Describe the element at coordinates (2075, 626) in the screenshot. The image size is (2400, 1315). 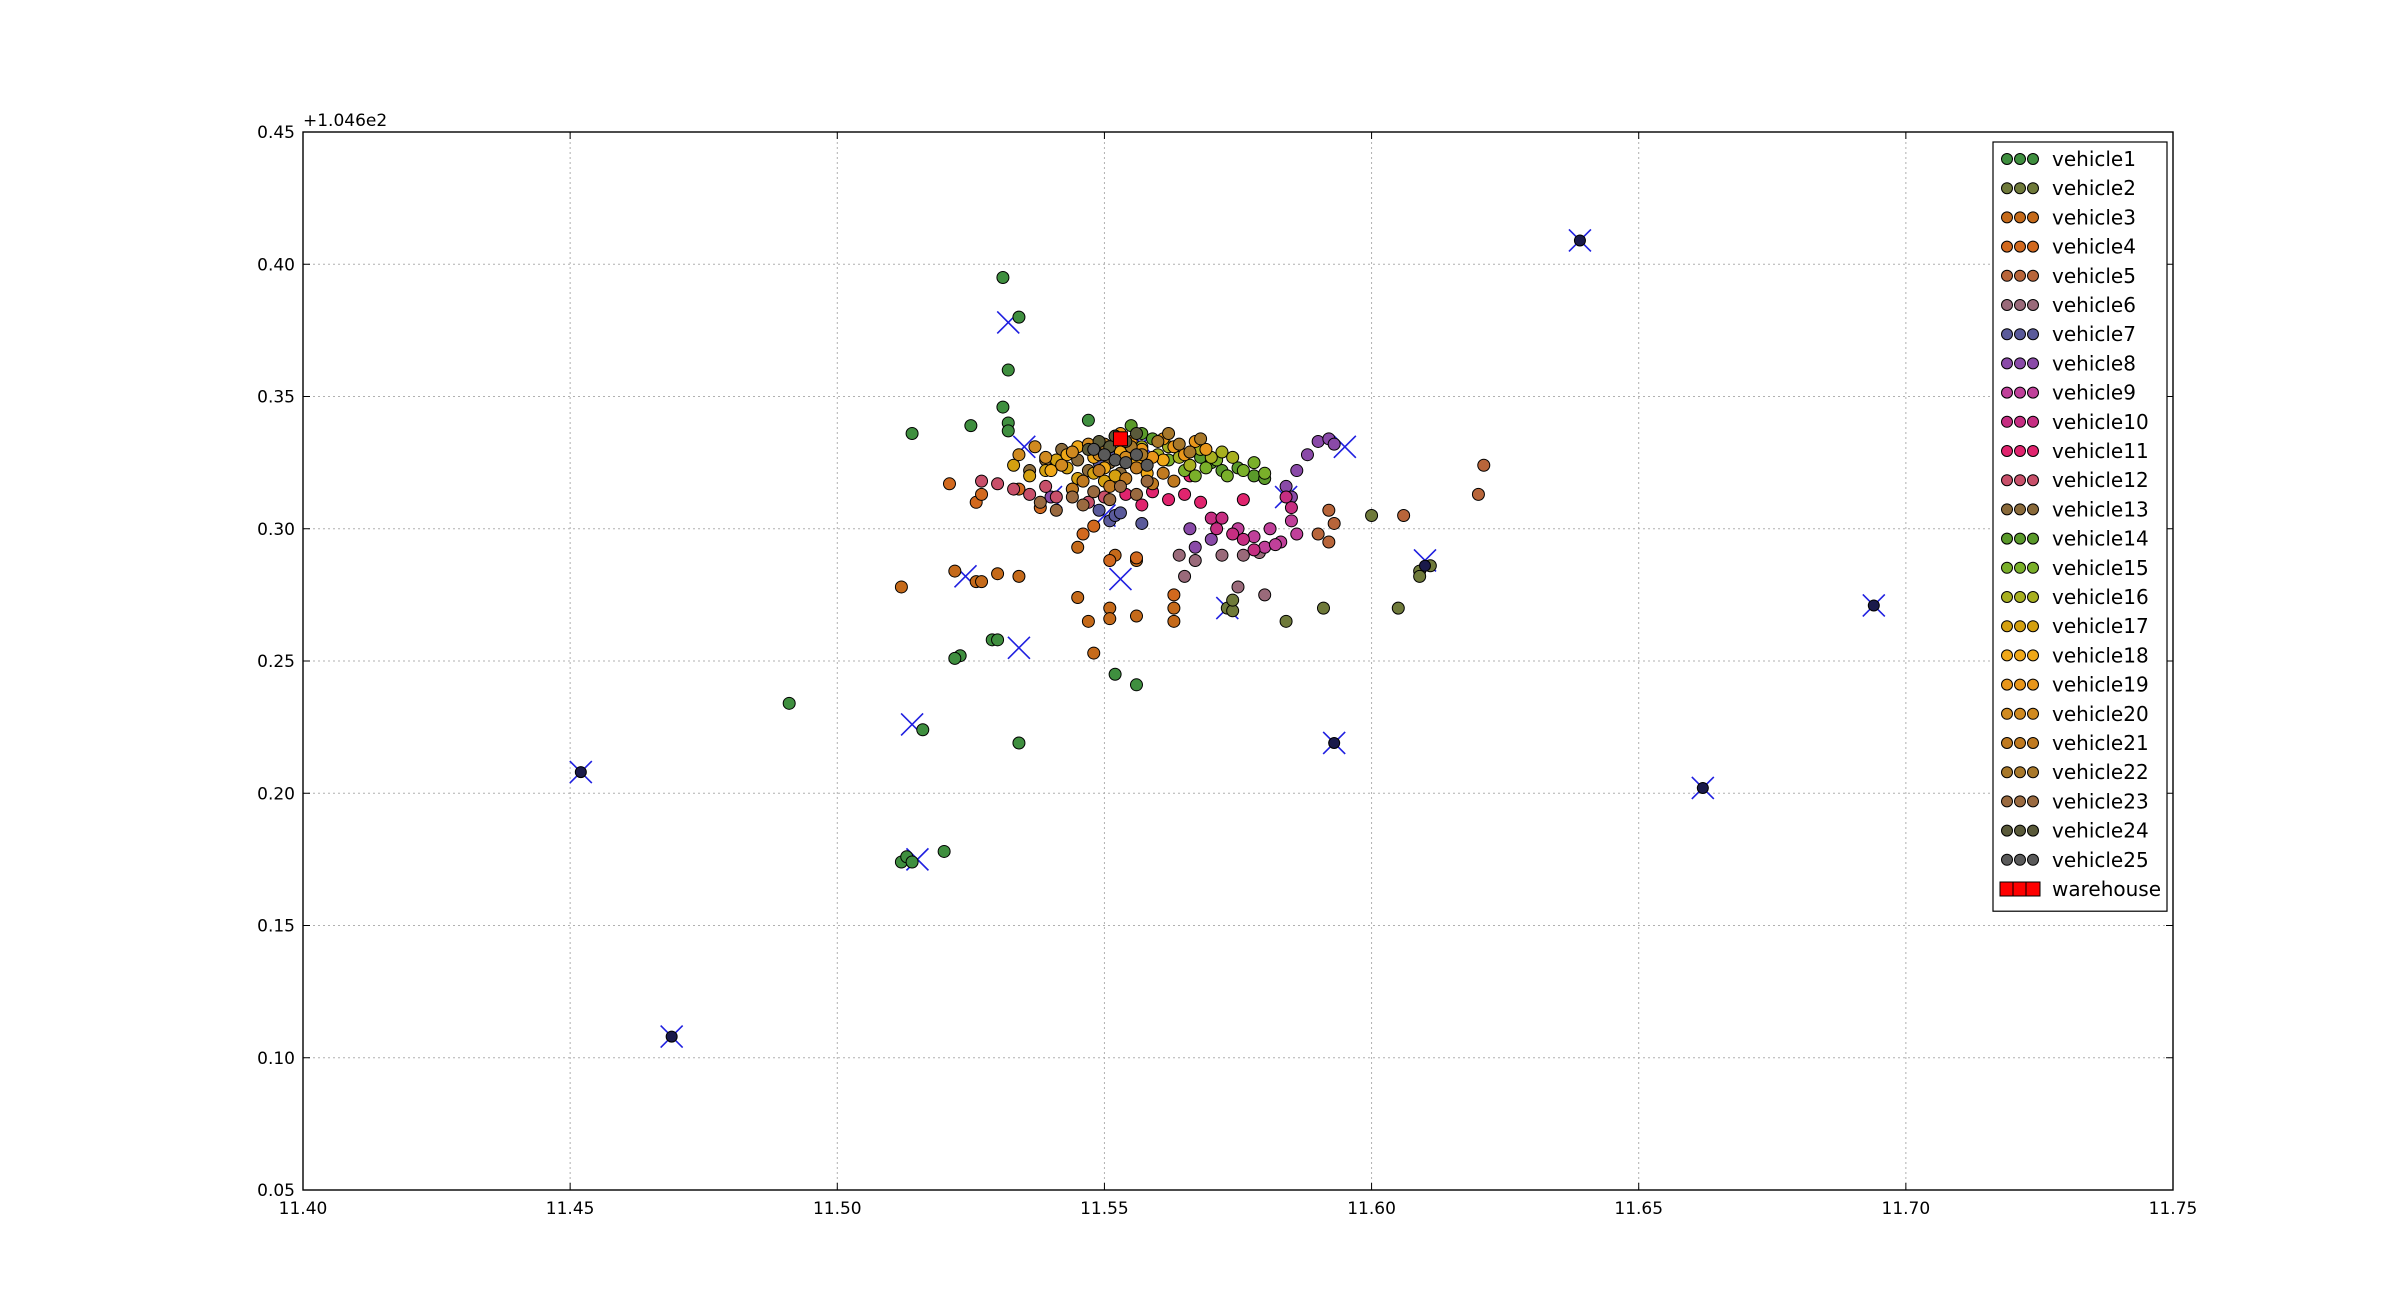
I see `legend-entry-vehicle17: vehicle17` at that location.